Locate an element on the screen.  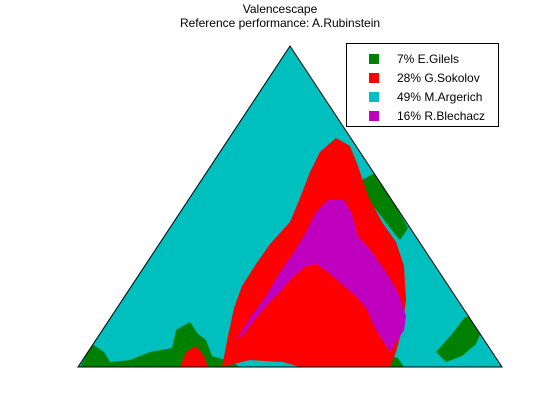
chart-title: Valencescape is located at coordinates (280, 9).